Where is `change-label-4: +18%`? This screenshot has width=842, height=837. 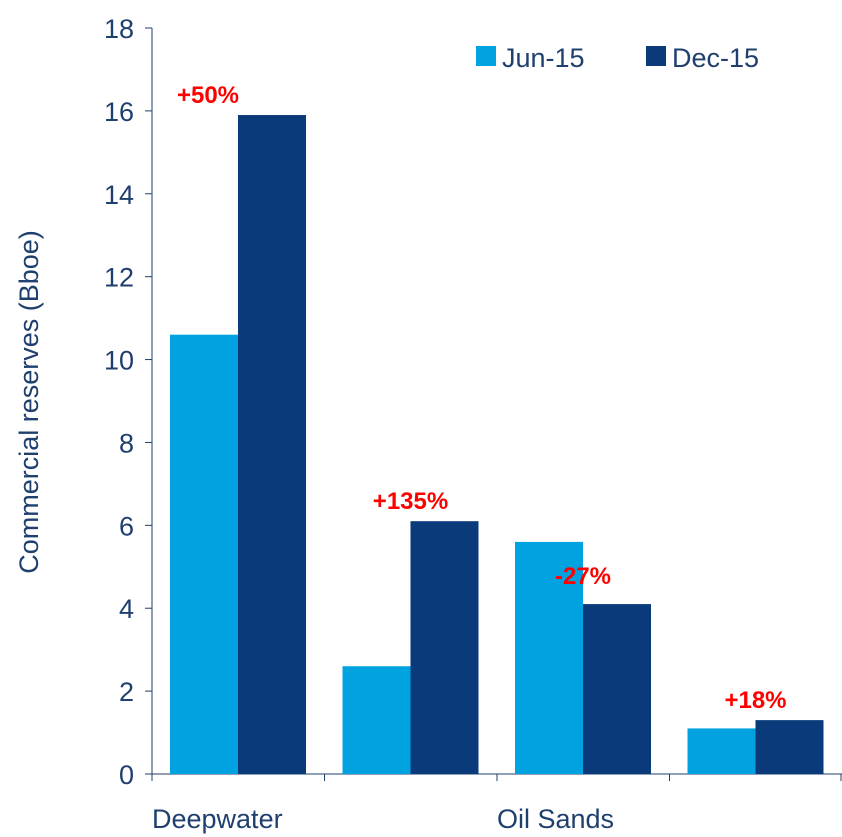
change-label-4: +18% is located at coordinates (755, 700).